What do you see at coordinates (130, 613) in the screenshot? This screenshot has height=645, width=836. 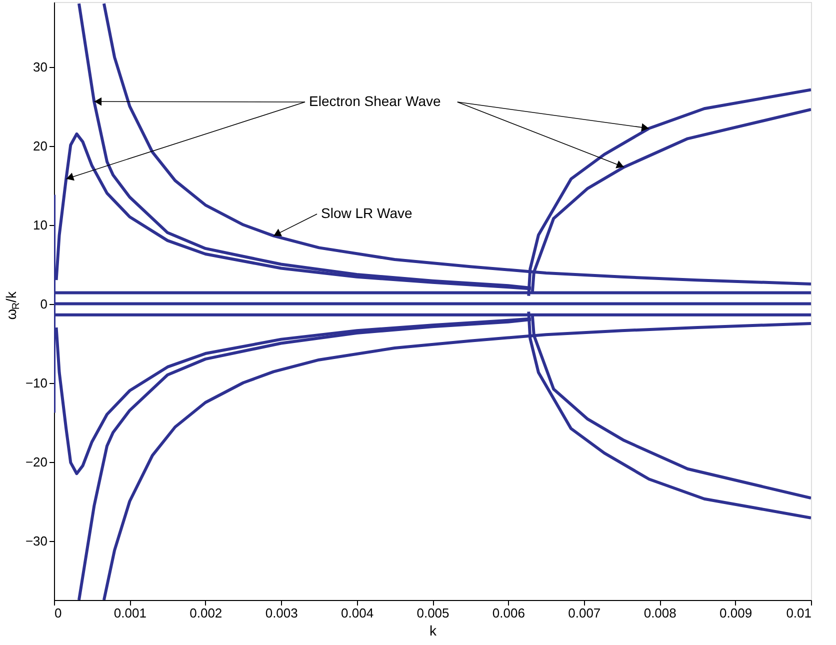 I see `x-tick-label: 0.001` at bounding box center [130, 613].